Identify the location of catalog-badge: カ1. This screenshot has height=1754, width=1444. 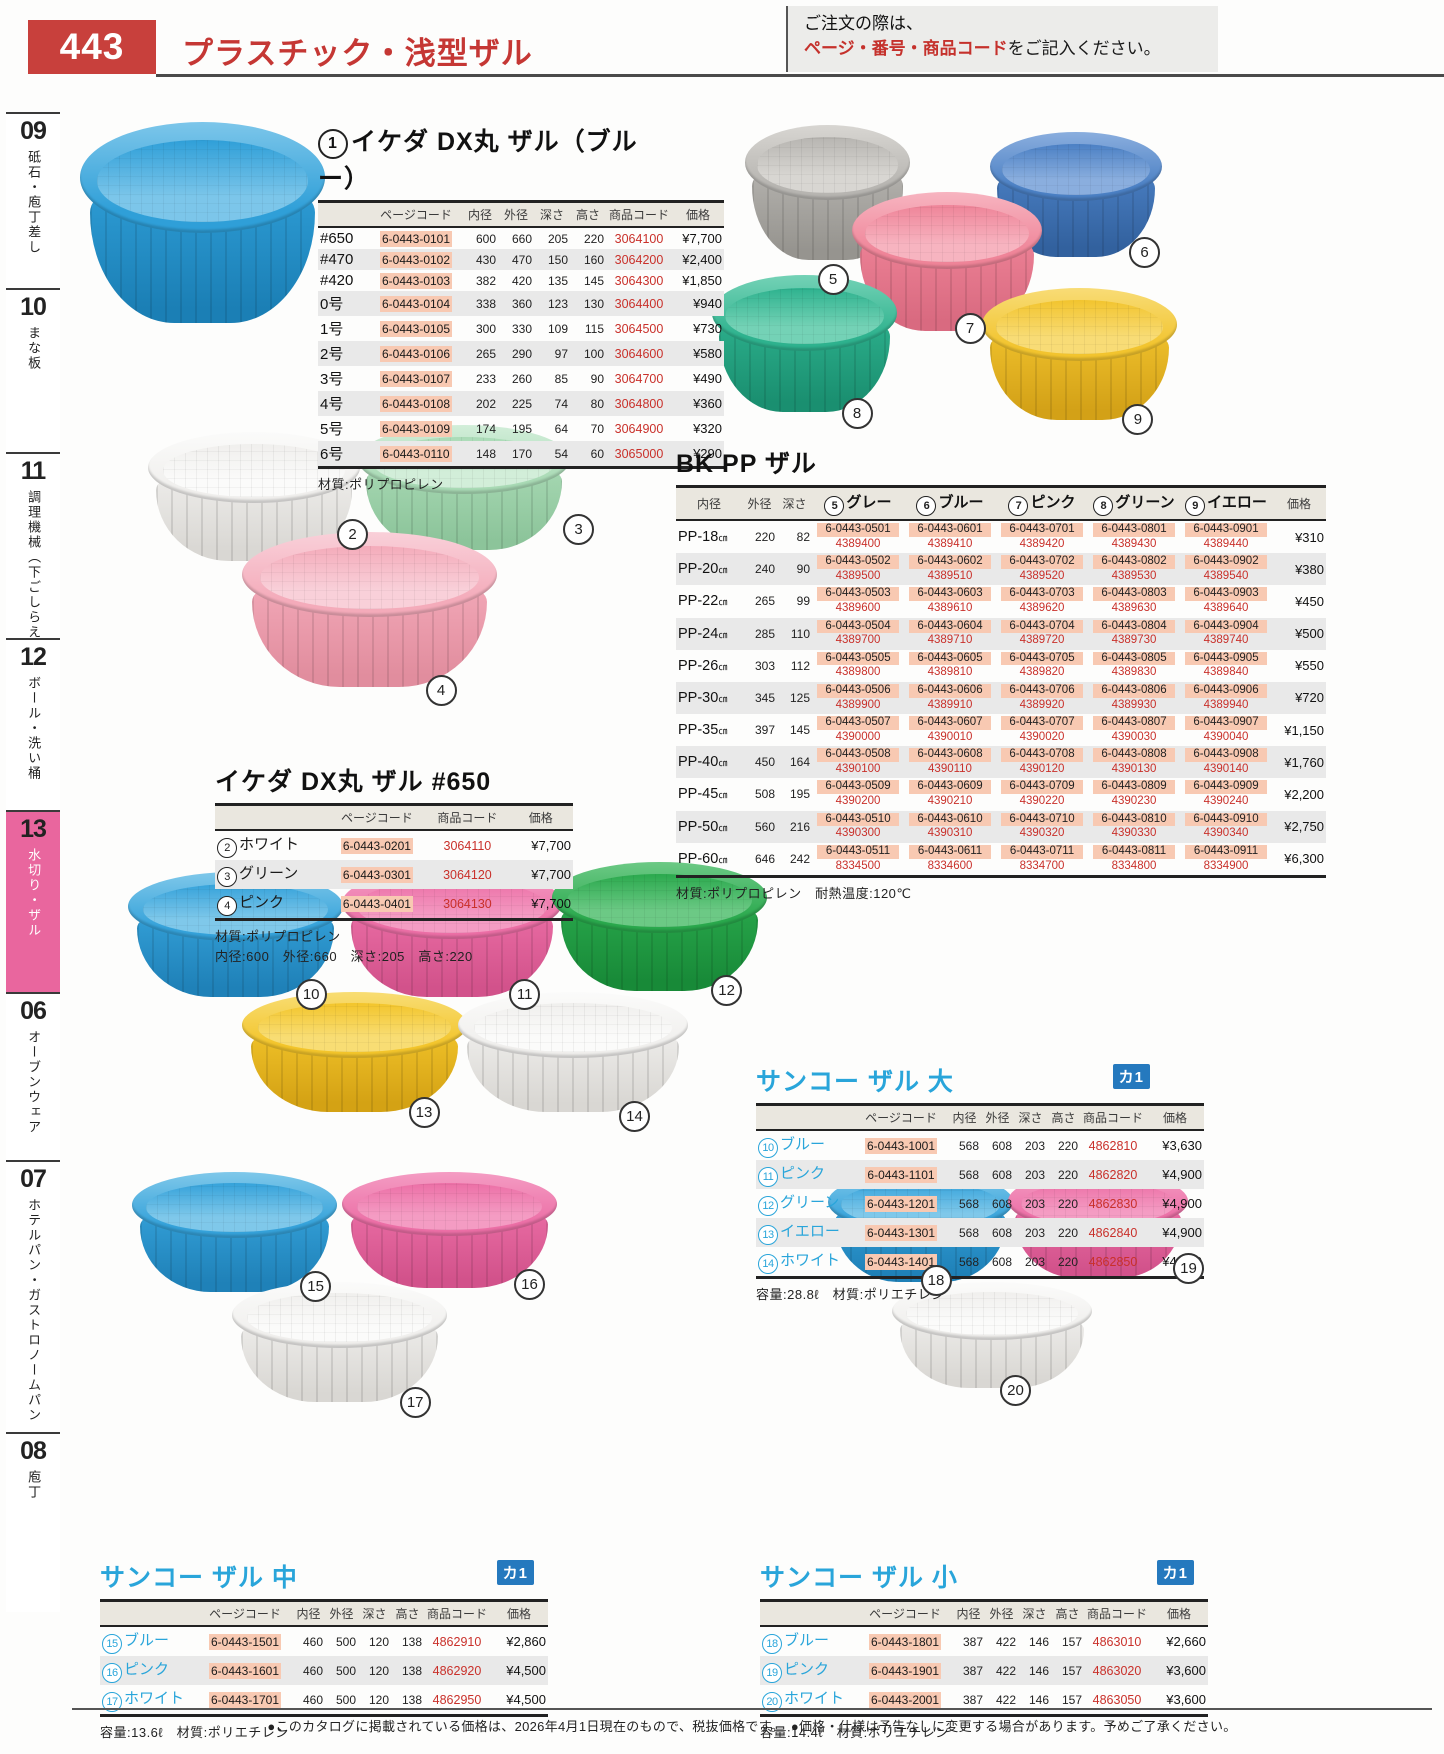
(1131, 1076).